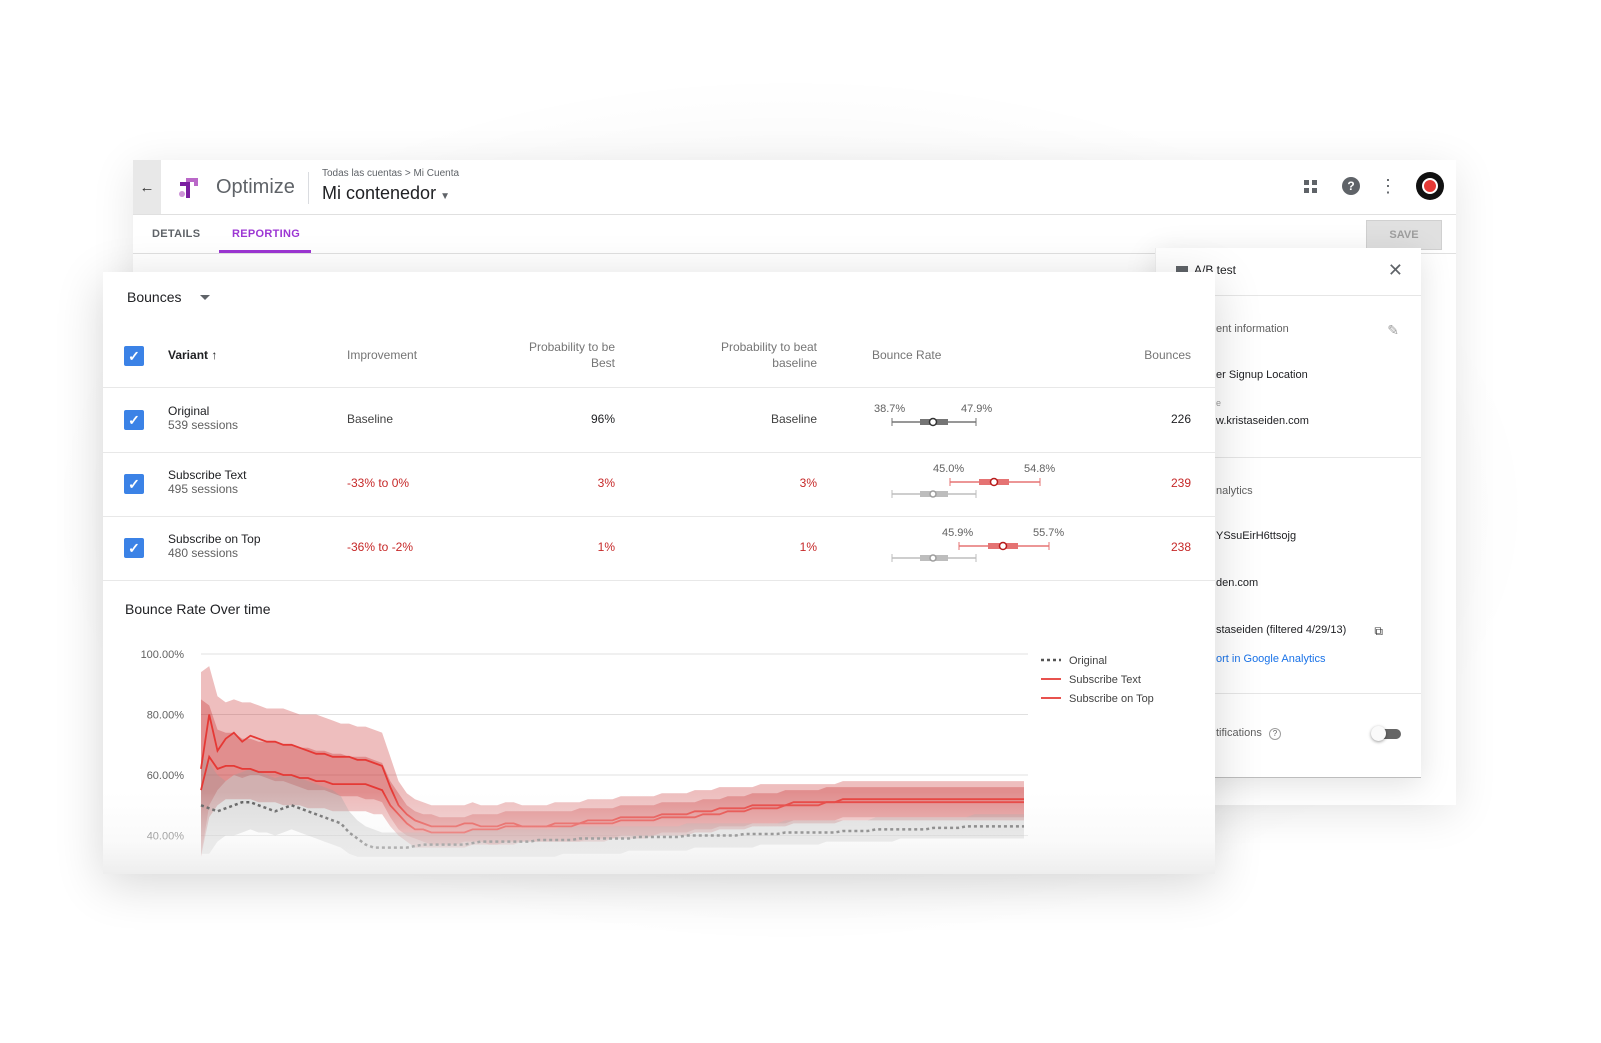 Image resolution: width=1601 pixels, height=1043 pixels. What do you see at coordinates (1386, 733) in the screenshot?
I see `notifications-toggle` at bounding box center [1386, 733].